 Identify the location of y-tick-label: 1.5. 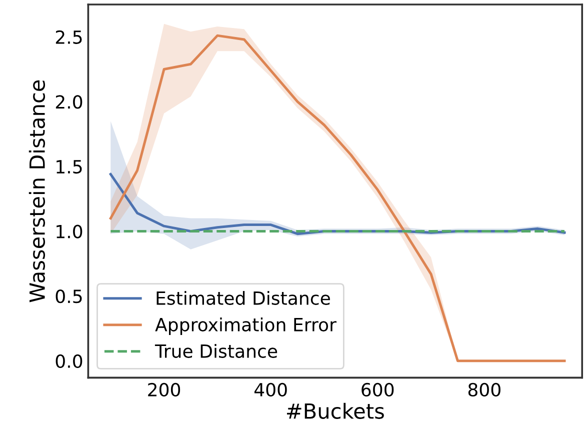
(69, 167).